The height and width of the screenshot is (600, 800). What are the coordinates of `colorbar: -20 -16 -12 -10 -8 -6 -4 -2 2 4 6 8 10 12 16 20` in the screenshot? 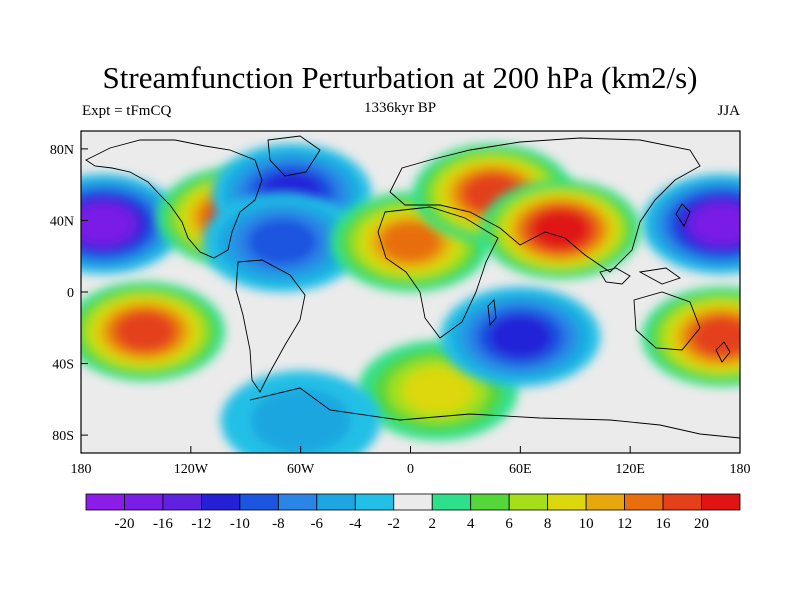 It's located at (413, 512).